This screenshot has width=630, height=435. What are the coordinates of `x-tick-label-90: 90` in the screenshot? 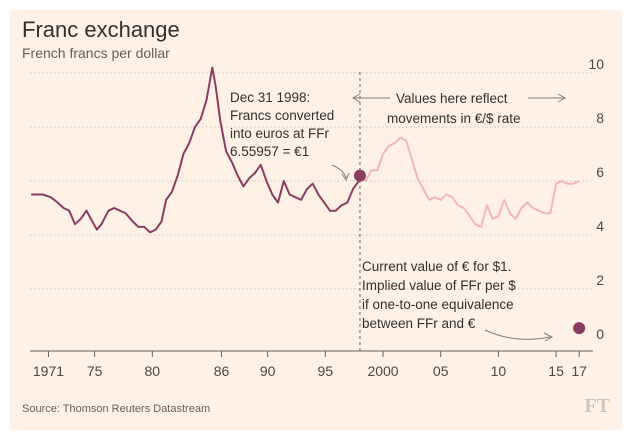 It's located at (268, 371).